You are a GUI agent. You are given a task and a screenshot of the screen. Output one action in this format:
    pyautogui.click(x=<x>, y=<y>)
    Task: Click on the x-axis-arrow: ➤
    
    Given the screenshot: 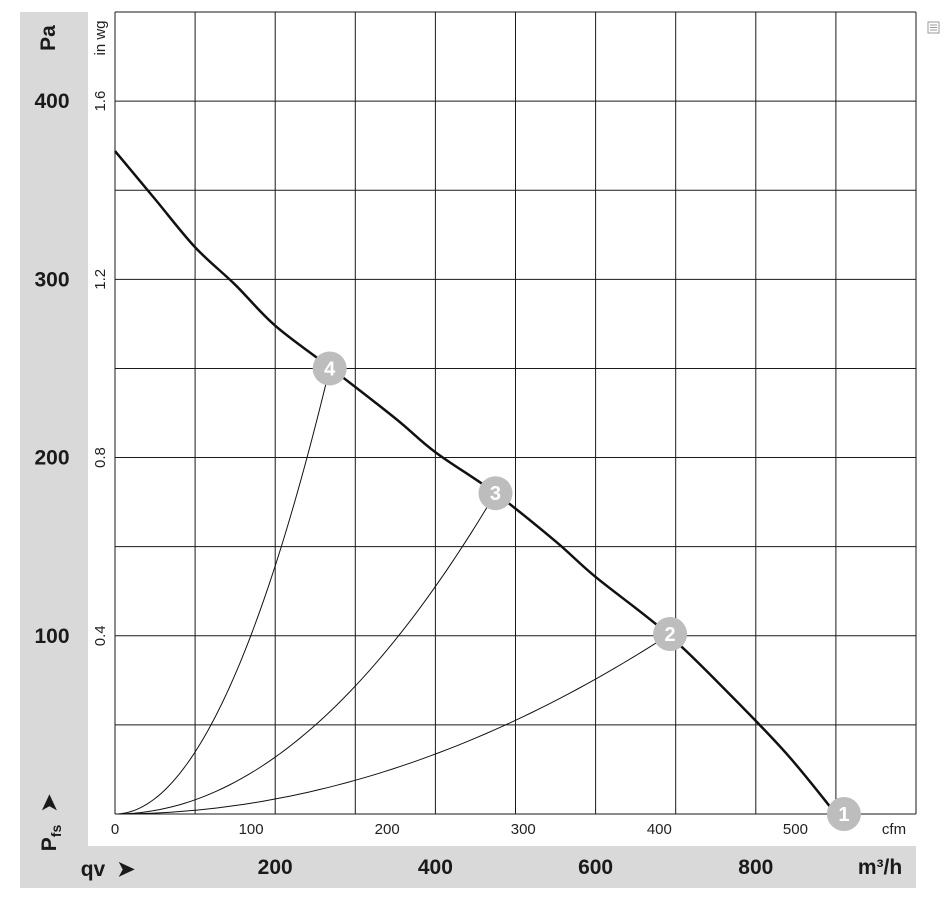 What is the action you would take?
    pyautogui.click(x=126, y=869)
    